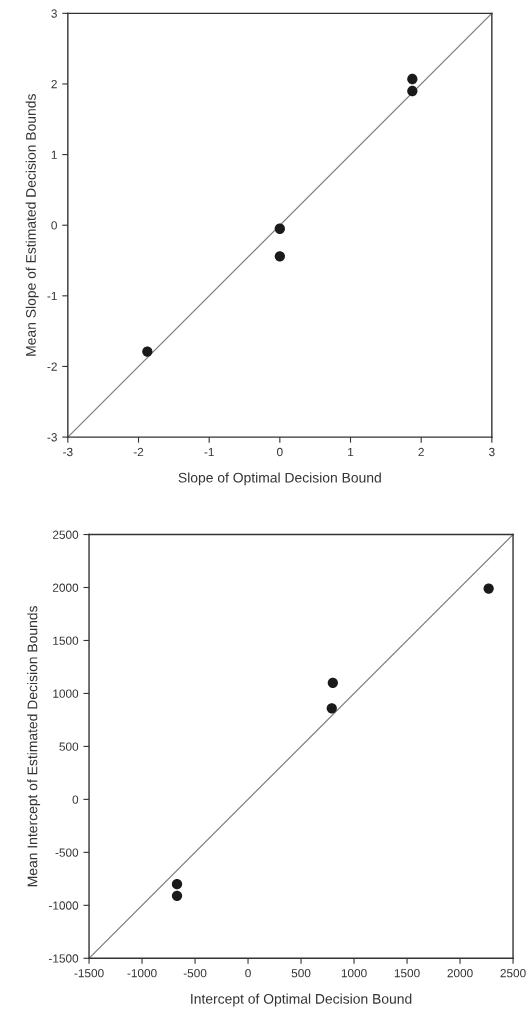 This screenshot has height=1026, width=530. I want to click on x-tick-label: 2, so click(421, 452).